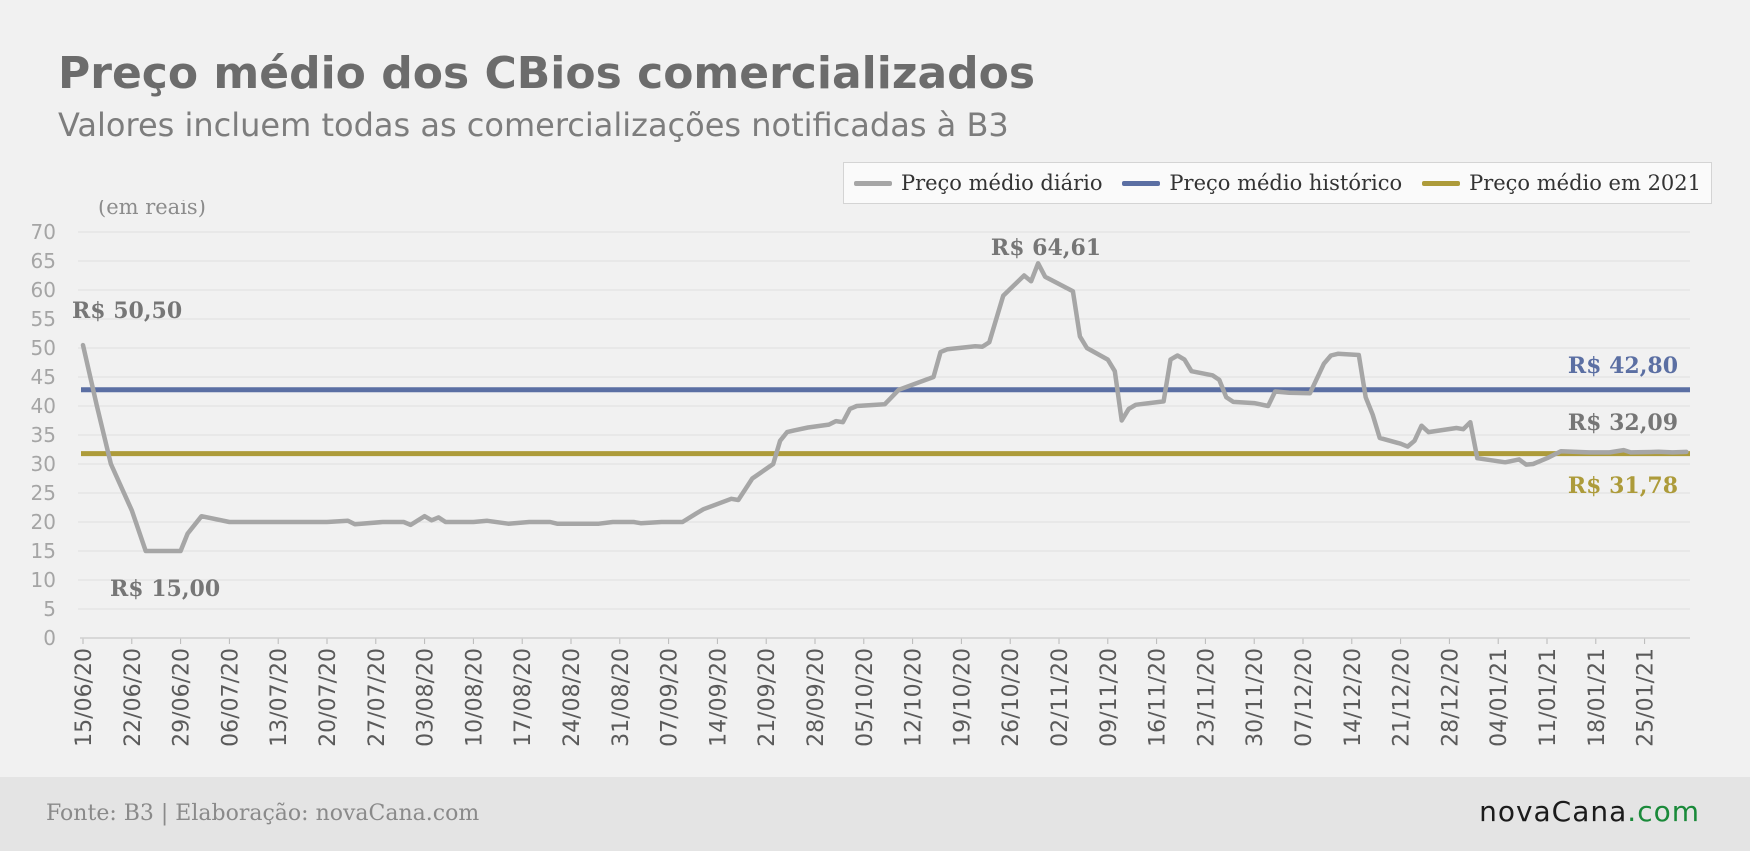 This screenshot has height=851, width=1750. Describe the element at coordinates (1597, 697) in the screenshot. I see `x-tick-label: 18/01/21` at that location.